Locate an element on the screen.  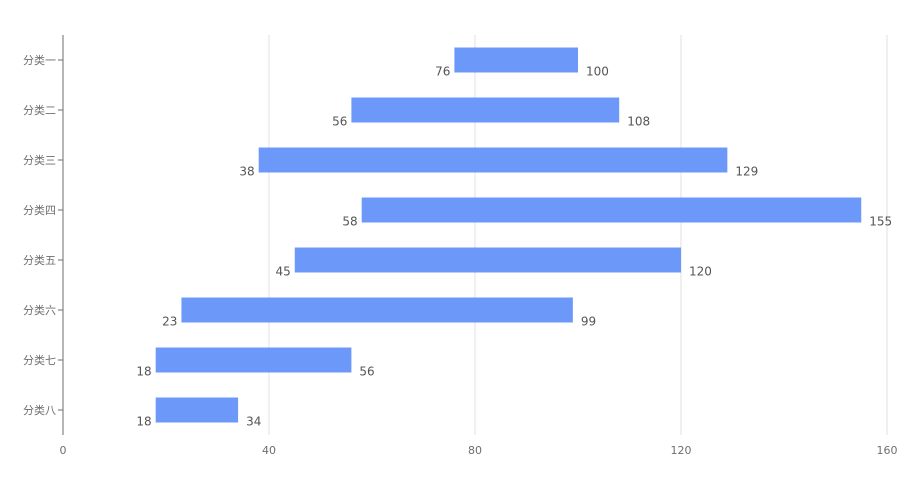
data-label-end: 100 is located at coordinates (597, 72).